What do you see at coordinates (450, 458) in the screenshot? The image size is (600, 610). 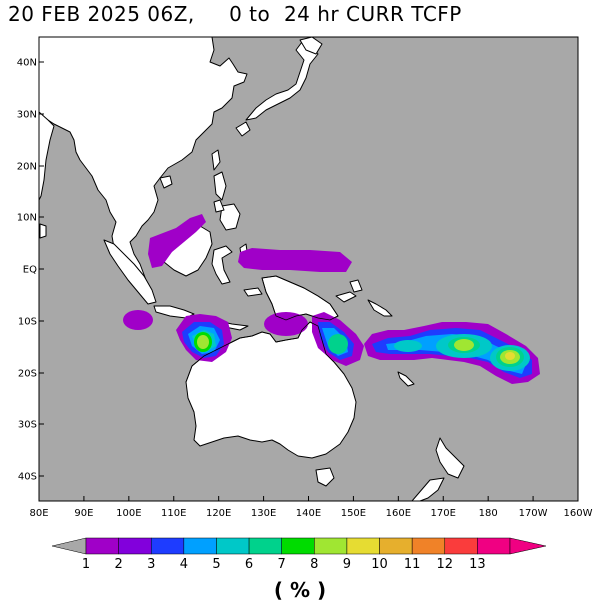 I see `new-zealand-north-island` at bounding box center [450, 458].